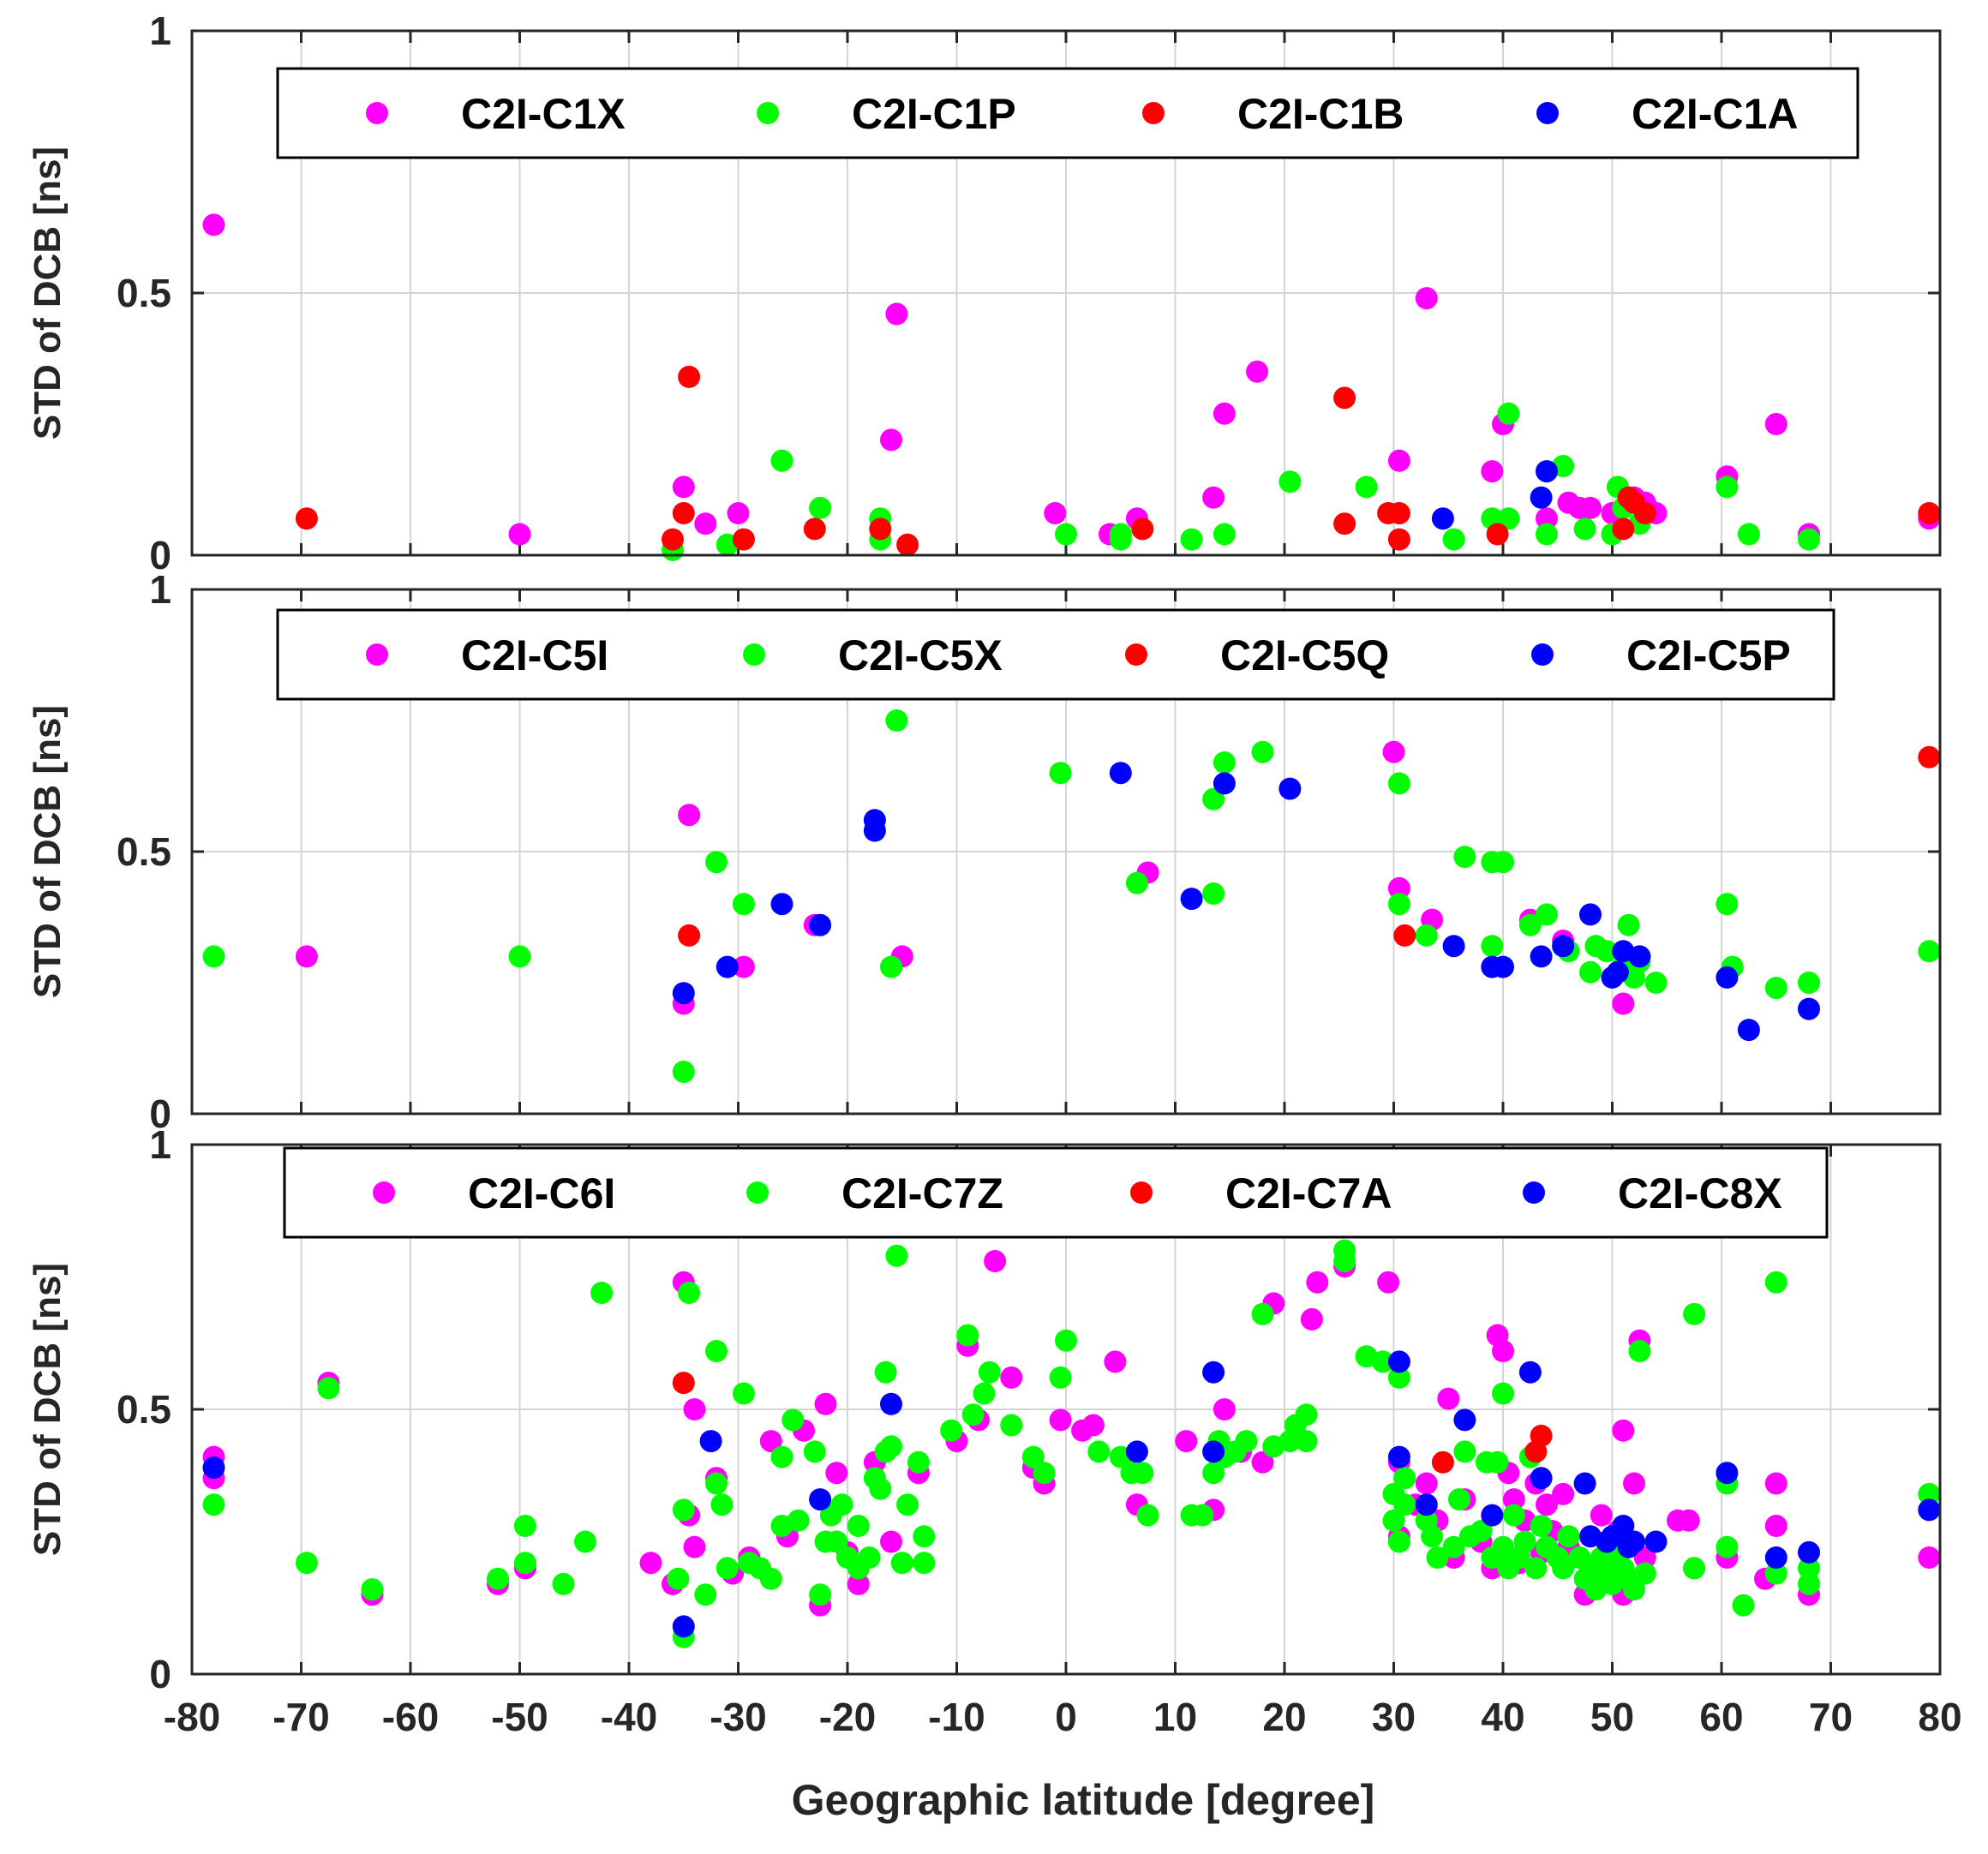 This screenshot has height=1854, width=1988. Describe the element at coordinates (1246, 902) in the screenshot. I see `series-c2i-c5p` at that location.